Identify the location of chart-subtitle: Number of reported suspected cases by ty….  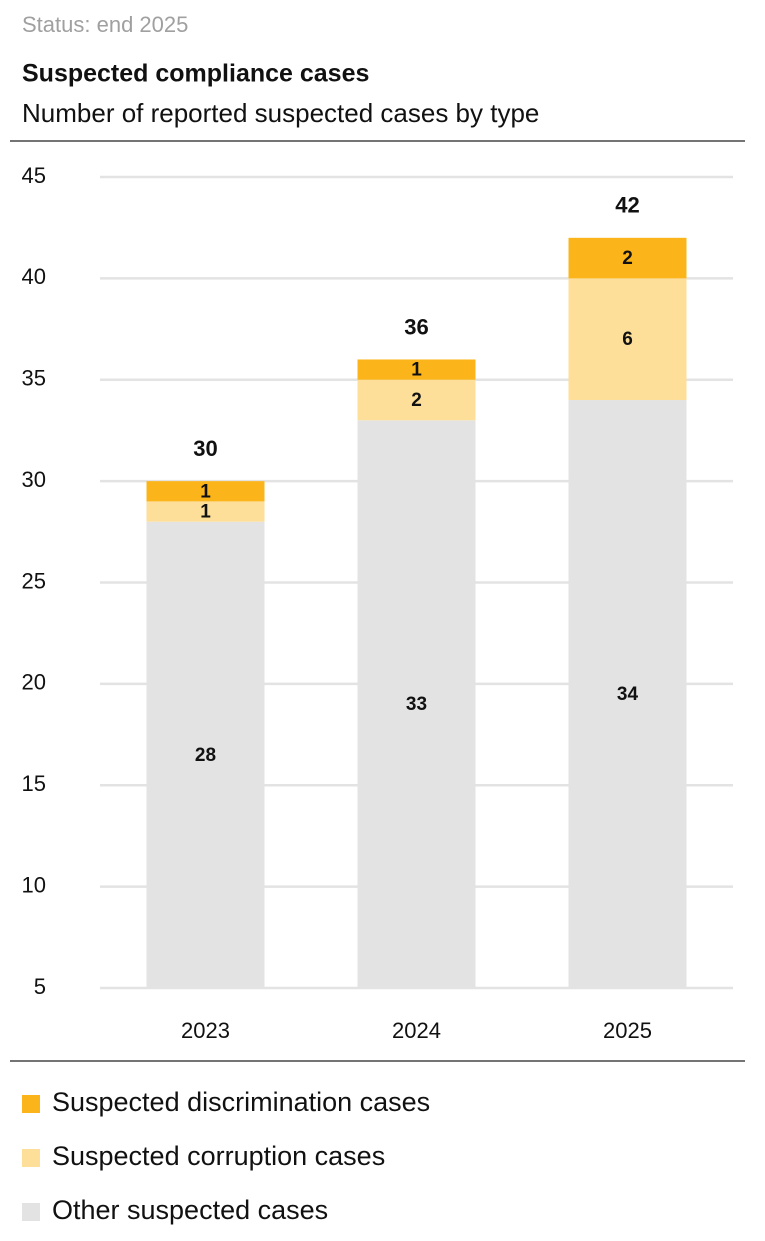
(280, 113).